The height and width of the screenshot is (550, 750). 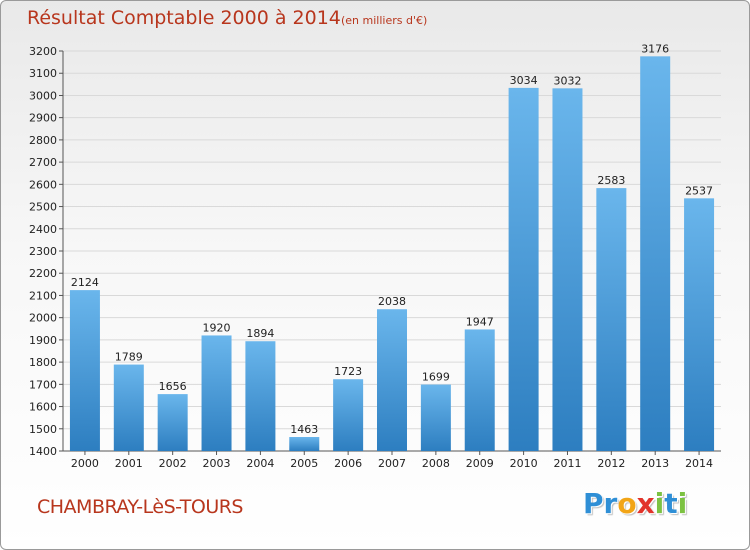 I want to click on y-tick-label: 3100, so click(x=43, y=73).